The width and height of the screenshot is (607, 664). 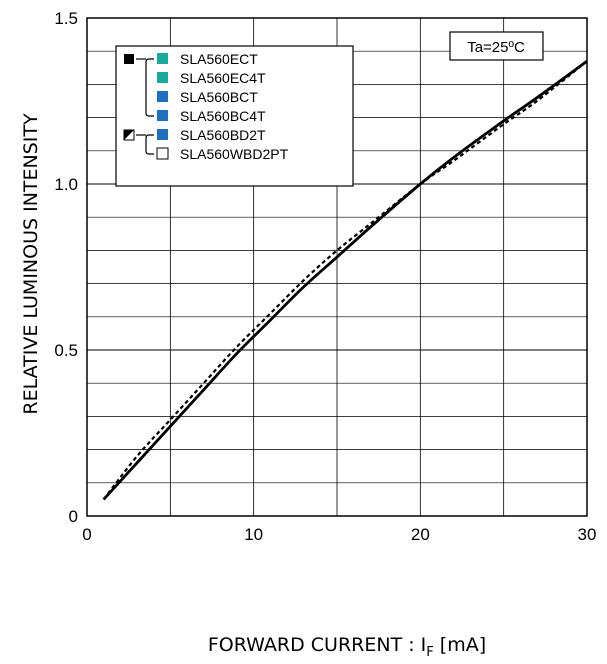 I want to click on y-tick-label: 1.5, so click(x=66, y=18).